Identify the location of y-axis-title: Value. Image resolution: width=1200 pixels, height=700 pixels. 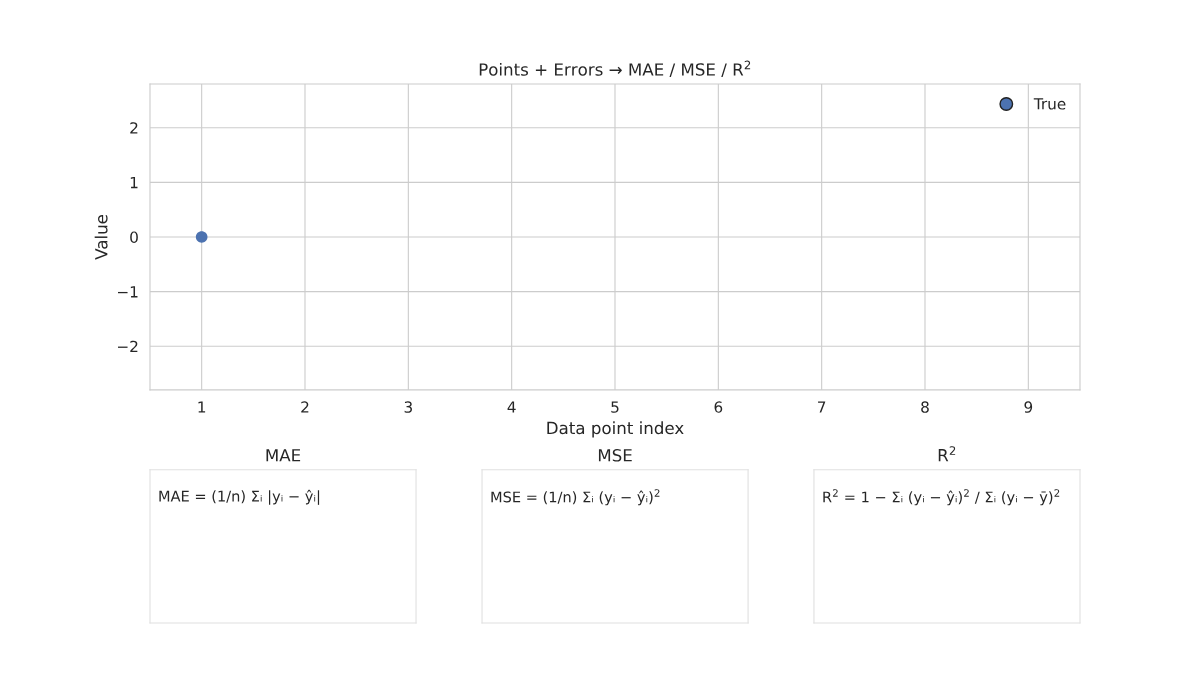
(101, 237).